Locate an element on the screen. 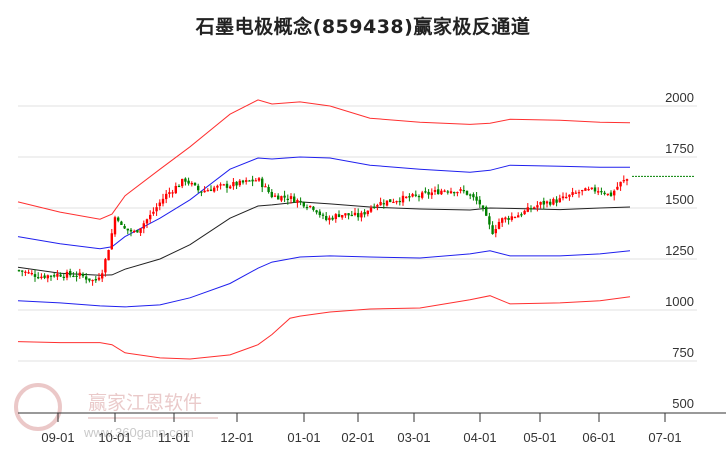  chart-title: 石墨电极概念(859438)赢家极反通道 is located at coordinates (363, 27).